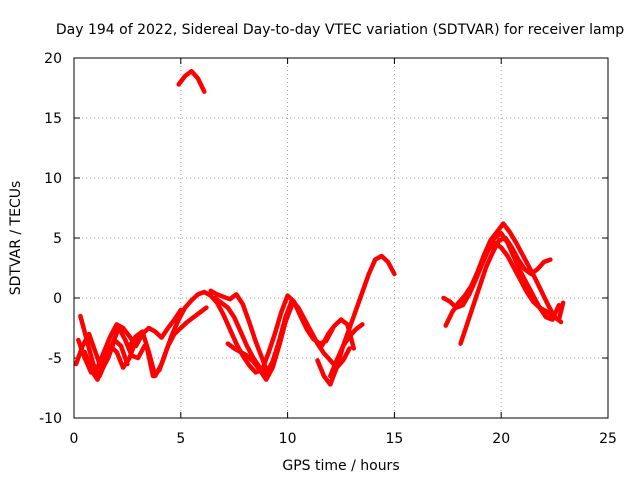  I want to click on y-tick-label: 5, so click(57, 239).